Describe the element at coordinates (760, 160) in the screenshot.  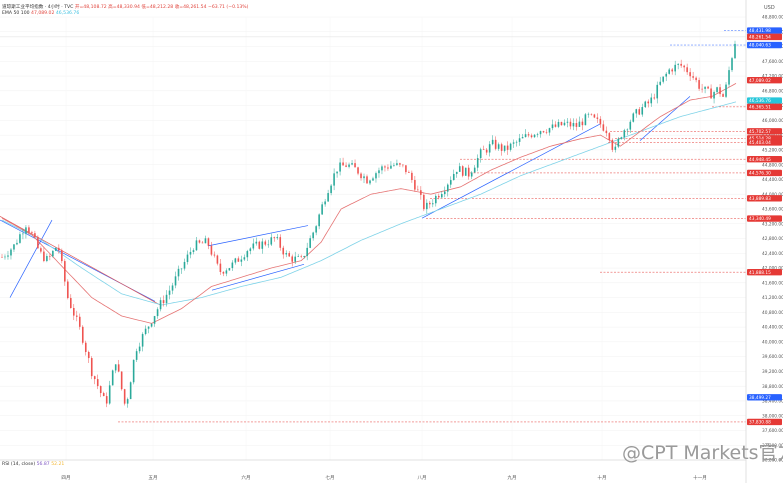
I see `price-label-text: 44,948.45` at that location.